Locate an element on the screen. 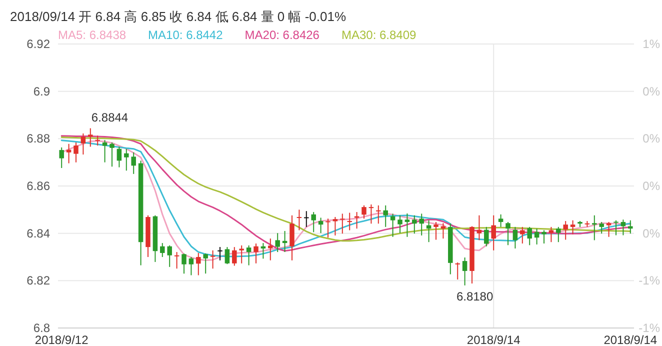 This screenshot has width=662, height=346. annotation: 6.8180 is located at coordinates (475, 296).